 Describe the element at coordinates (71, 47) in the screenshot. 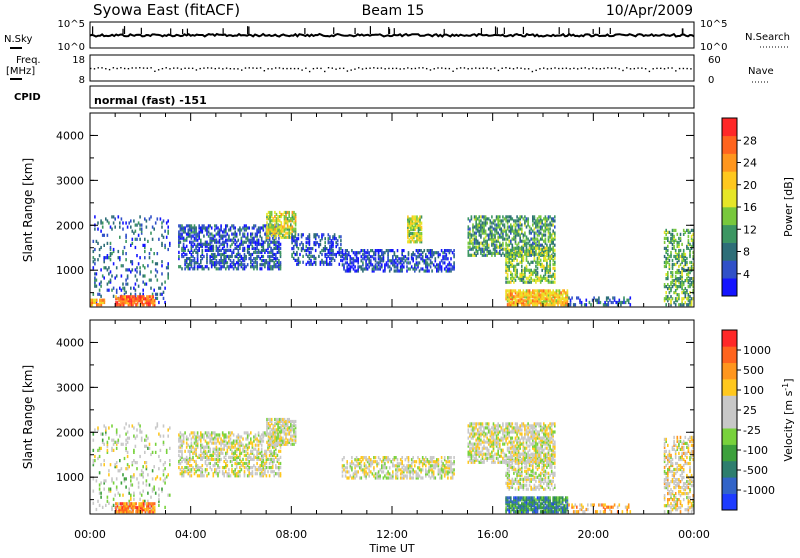

I see `nsky-tick-bottom: 10^0` at that location.